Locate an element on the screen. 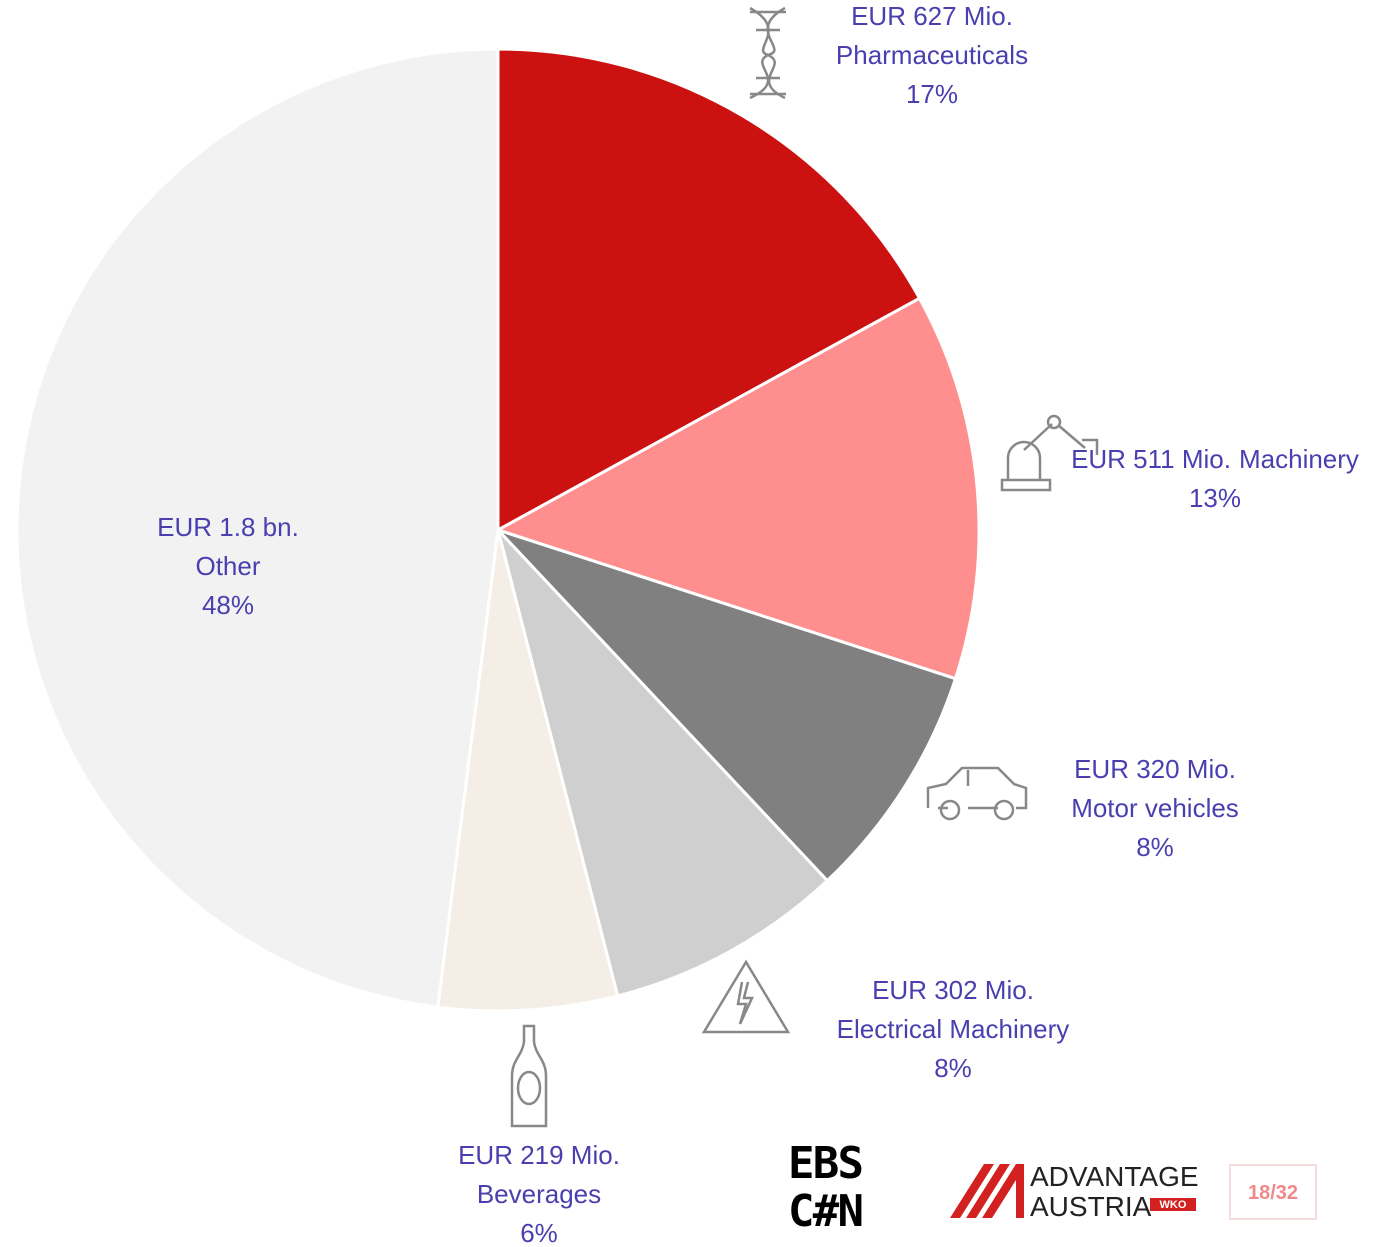 This screenshot has width=1383, height=1247. badge-text: WKO is located at coordinates (1173, 1205).